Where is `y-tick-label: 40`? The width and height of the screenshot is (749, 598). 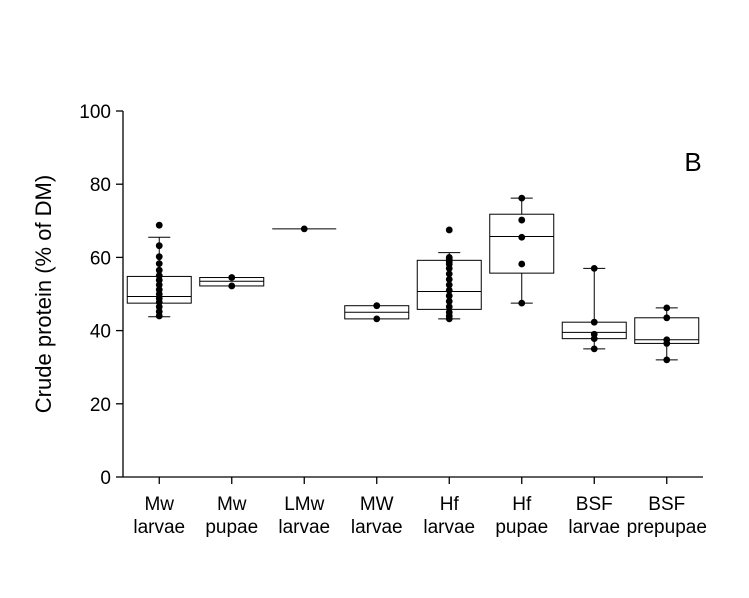
y-tick-label: 40 is located at coordinates (100, 332).